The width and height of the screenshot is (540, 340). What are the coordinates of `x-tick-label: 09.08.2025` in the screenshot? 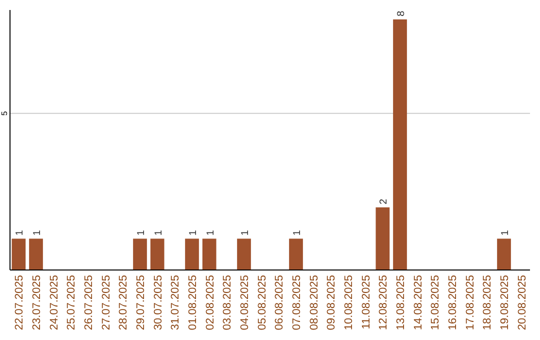 It's located at (332, 302).